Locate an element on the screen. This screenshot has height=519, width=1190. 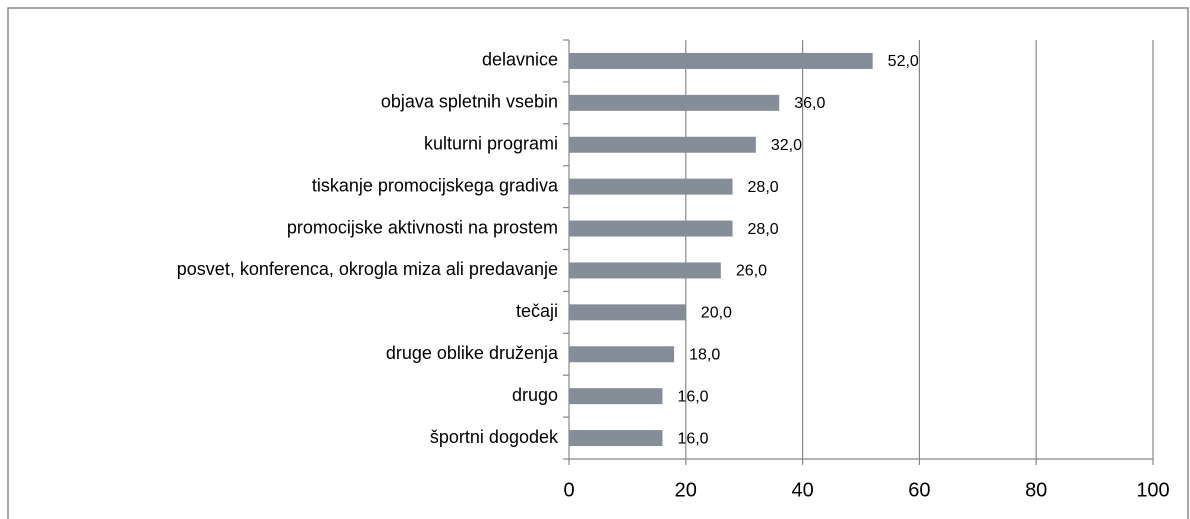
value-label: 32,0 is located at coordinates (786, 145).